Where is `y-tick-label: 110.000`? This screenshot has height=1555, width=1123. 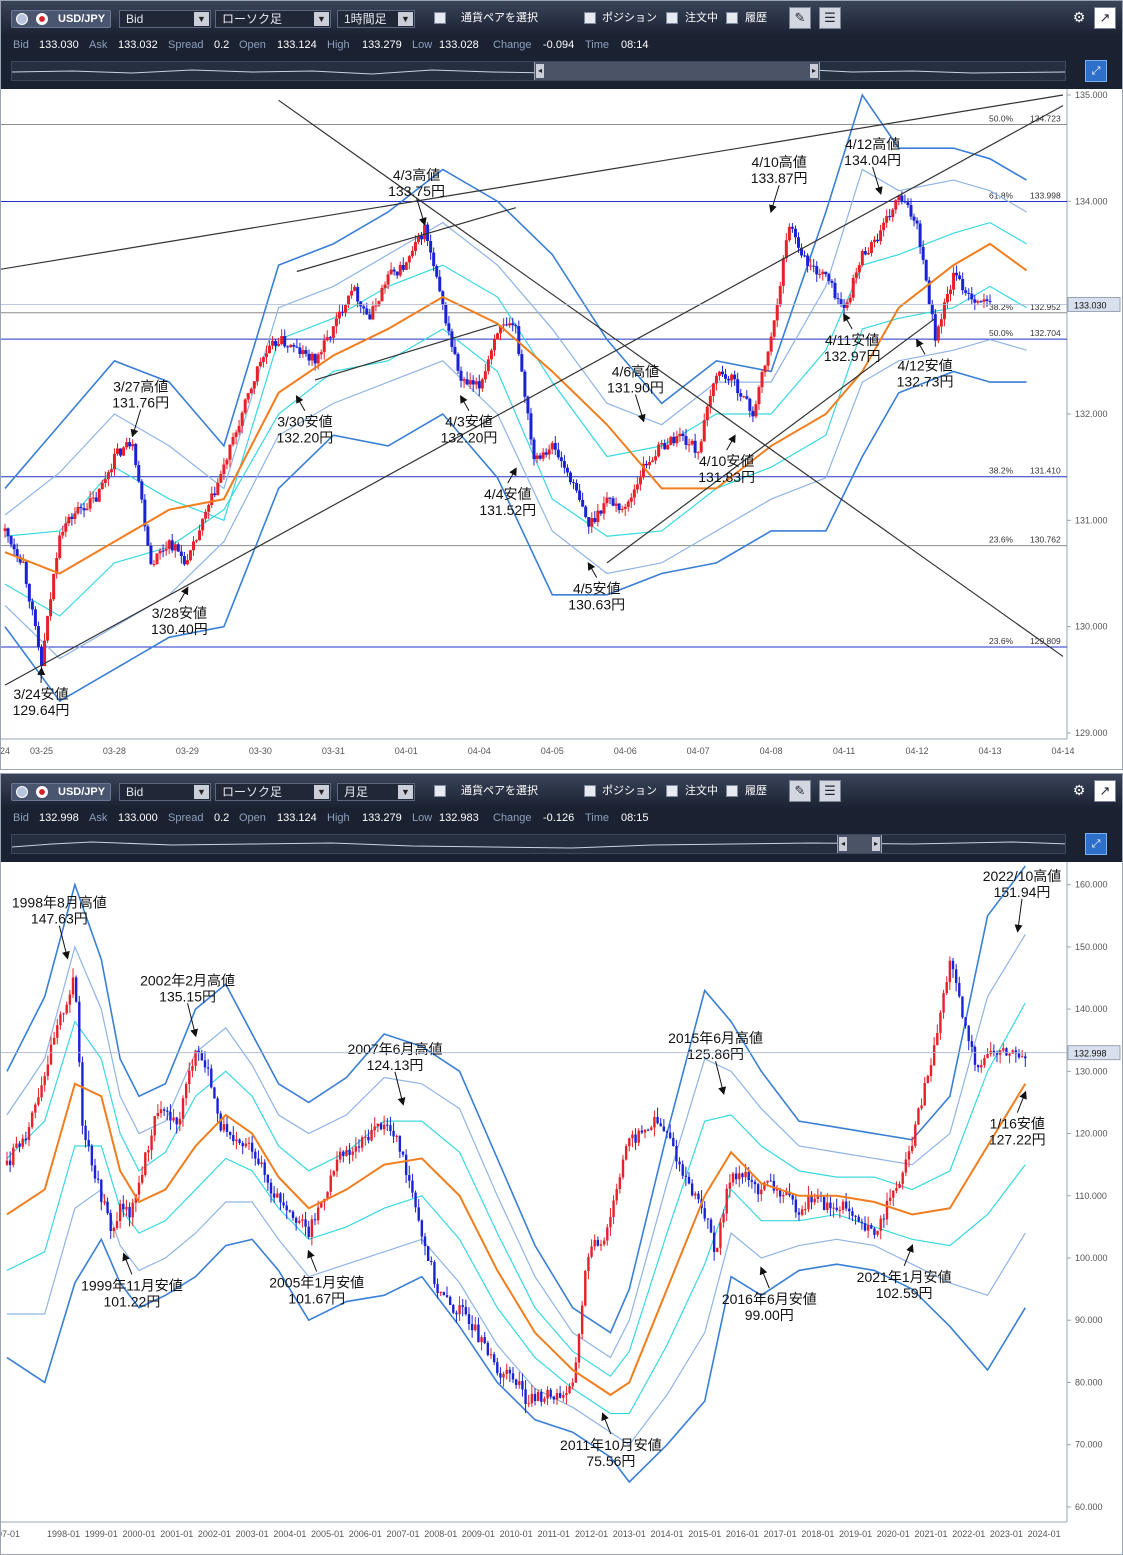
y-tick-label: 110.000 is located at coordinates (1091, 1196).